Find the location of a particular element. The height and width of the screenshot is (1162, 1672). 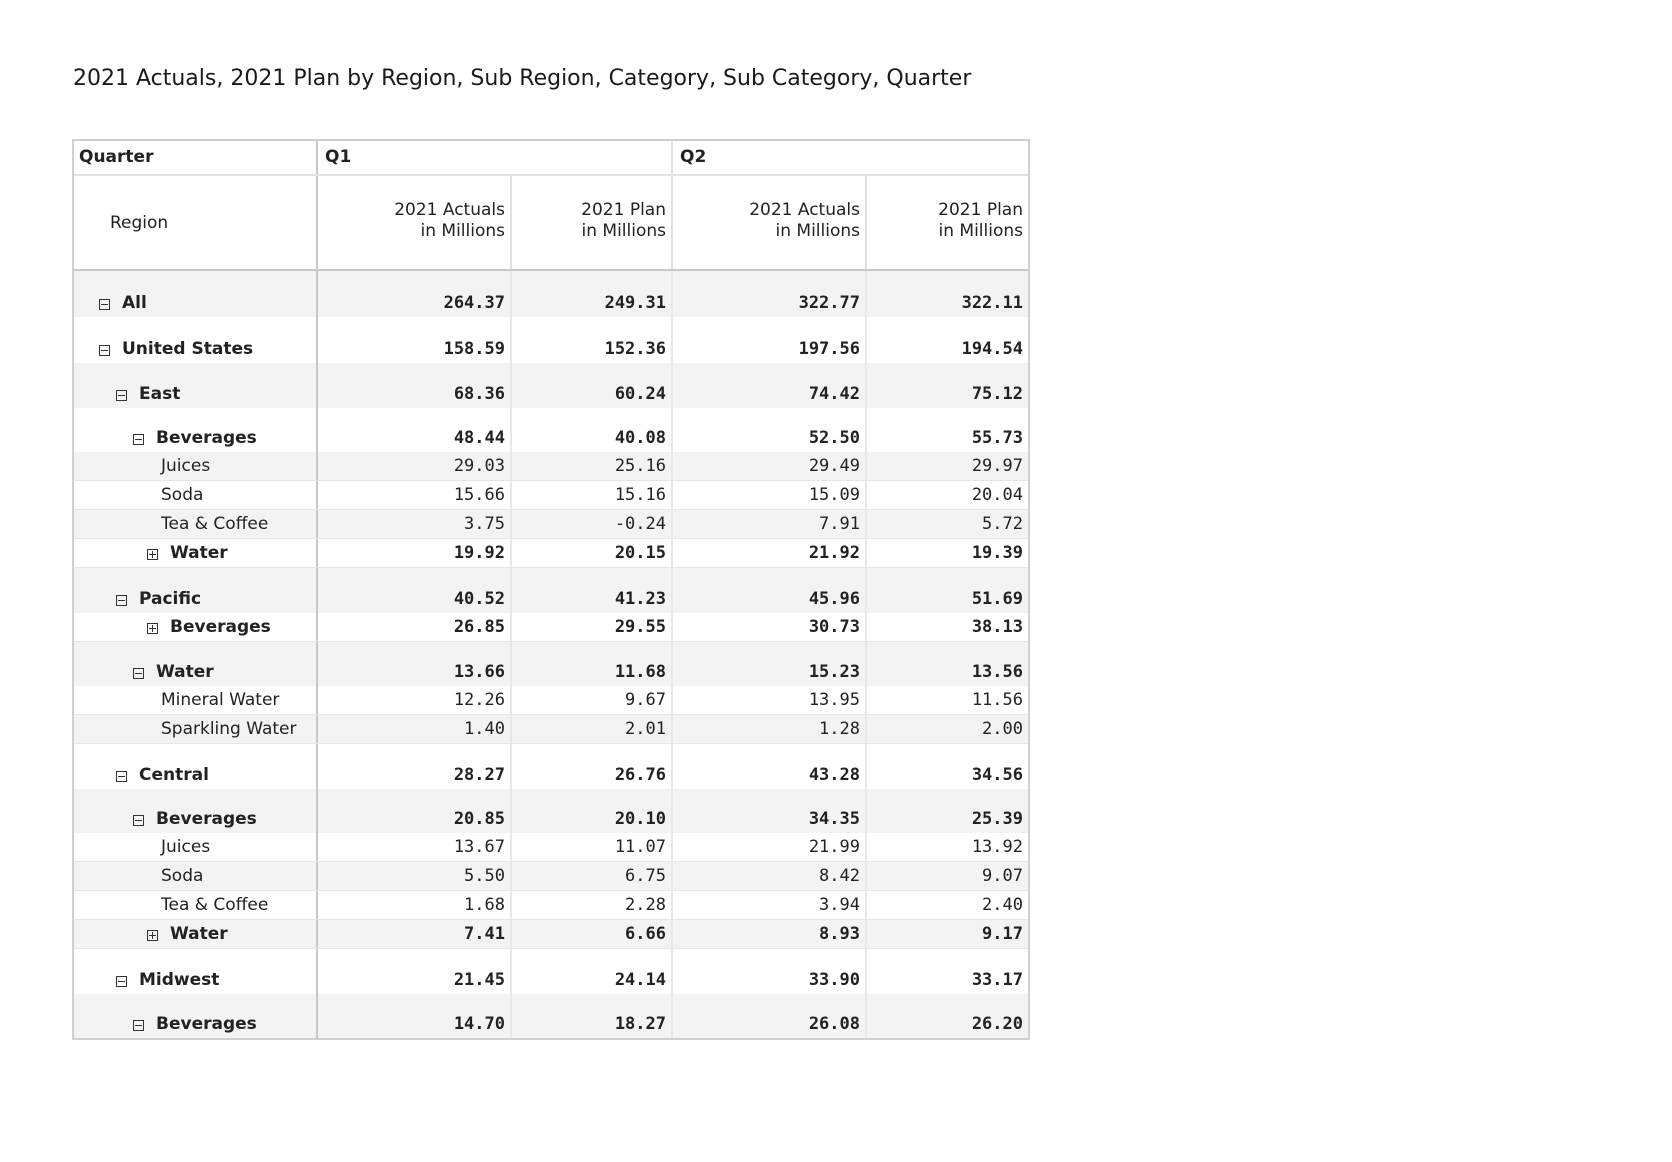

table-row: Water 13.66 11.68 15.23 13.56 is located at coordinates (551, 664).